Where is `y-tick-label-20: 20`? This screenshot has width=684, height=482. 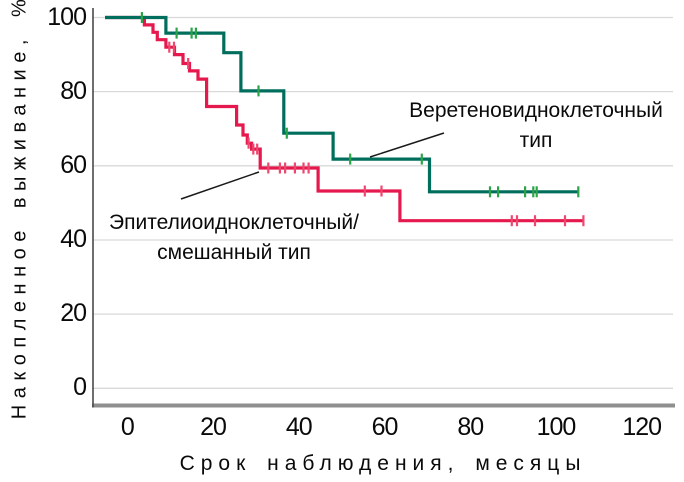 y-tick-label-20: 20 is located at coordinates (73, 313).